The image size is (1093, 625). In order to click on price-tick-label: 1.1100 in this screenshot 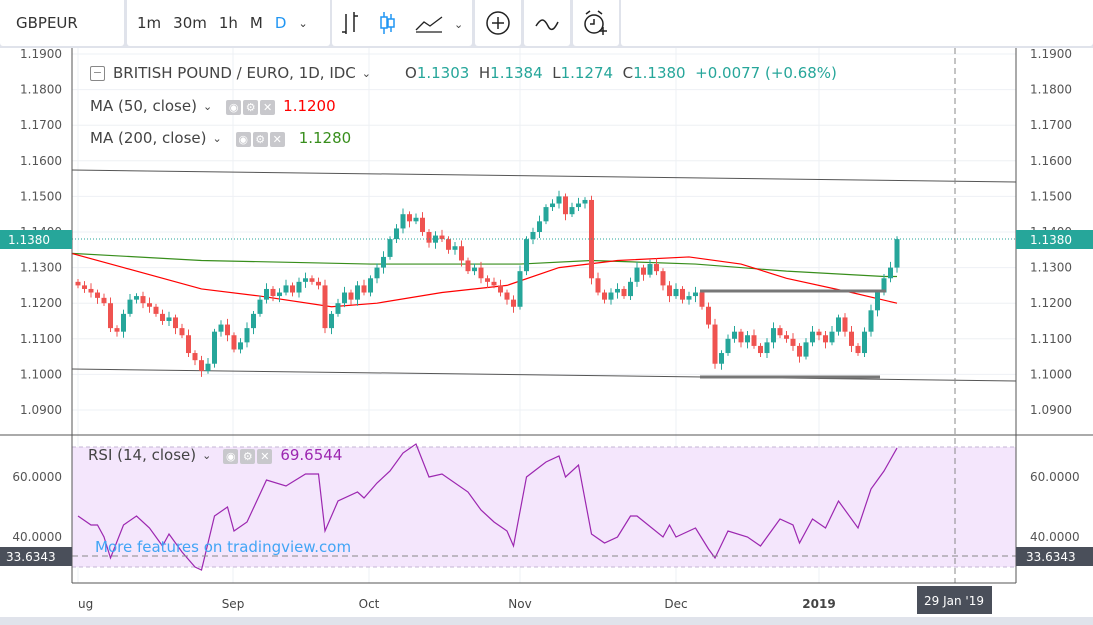, I will do `click(41, 339)`.